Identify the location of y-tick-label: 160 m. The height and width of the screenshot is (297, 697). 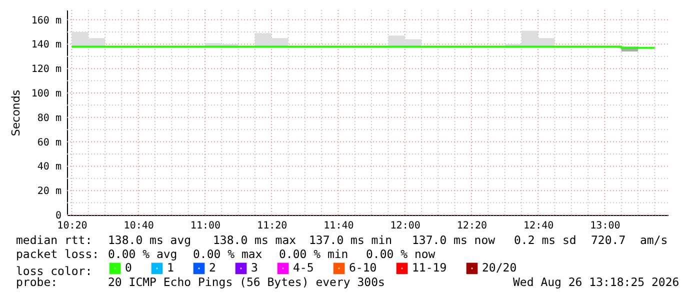
(46, 20).